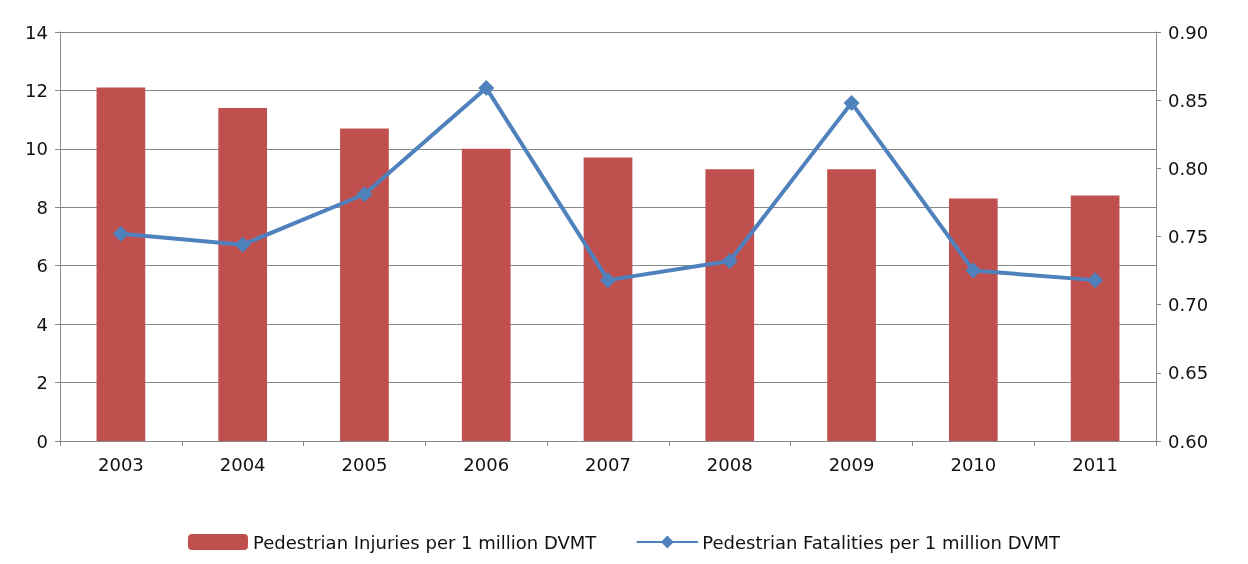  What do you see at coordinates (42, 324) in the screenshot?
I see `y-tick-label: 4` at bounding box center [42, 324].